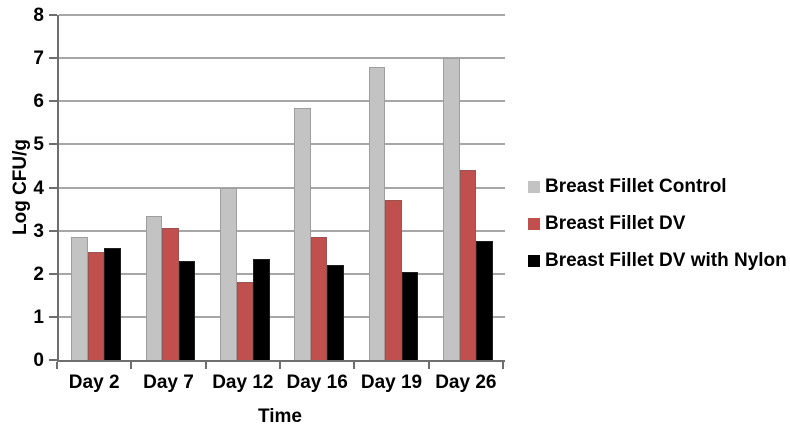  Describe the element at coordinates (38, 231) in the screenshot. I see `y-tick-label: 3` at that location.